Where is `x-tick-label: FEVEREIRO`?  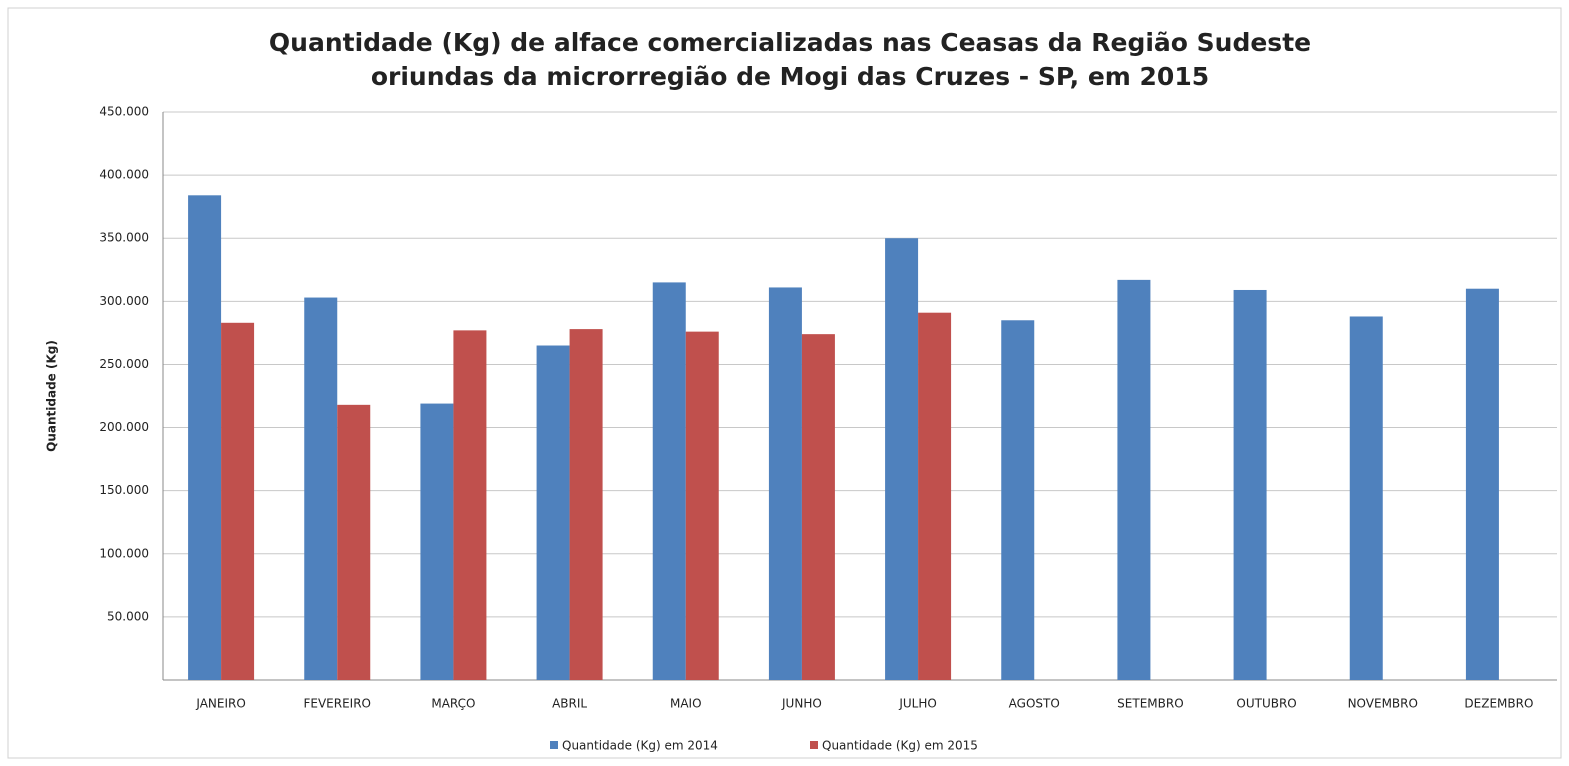
x-tick-label: FEVEREIRO is located at coordinates (337, 704).